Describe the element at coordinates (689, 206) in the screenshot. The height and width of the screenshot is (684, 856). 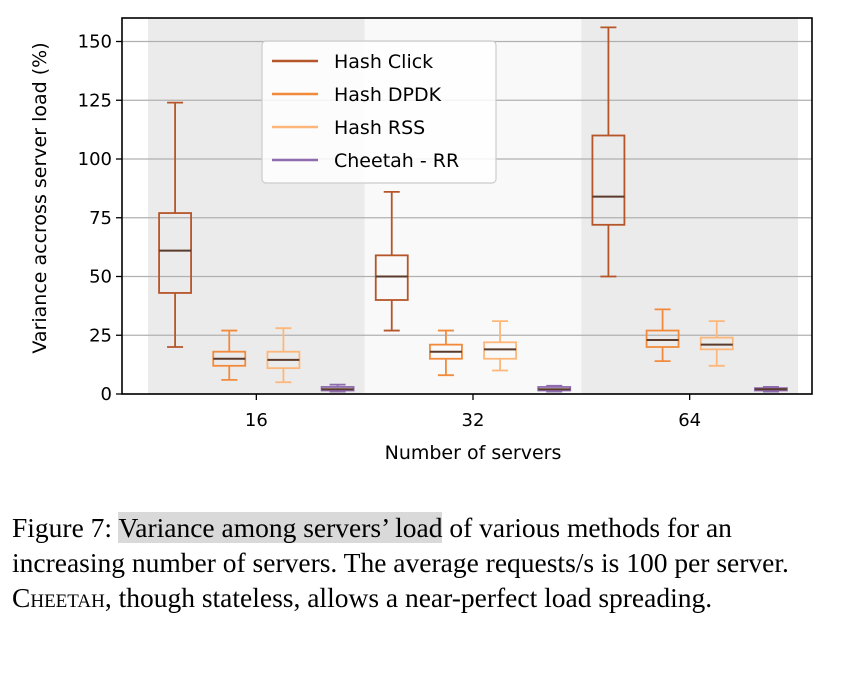
I see `category-band` at that location.